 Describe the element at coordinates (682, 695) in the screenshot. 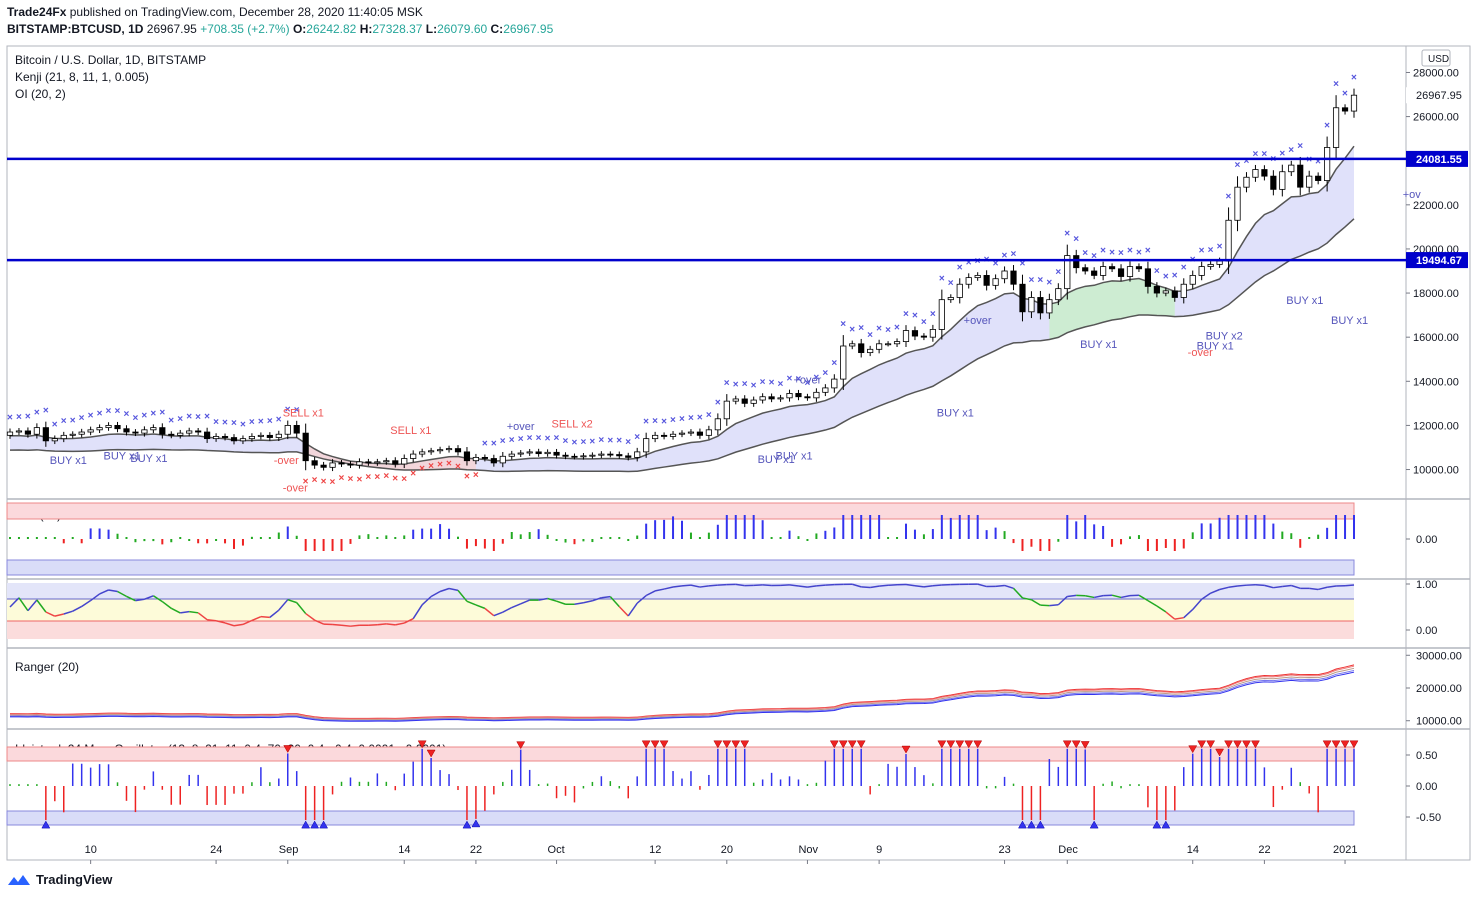

I see `ranger-line` at that location.